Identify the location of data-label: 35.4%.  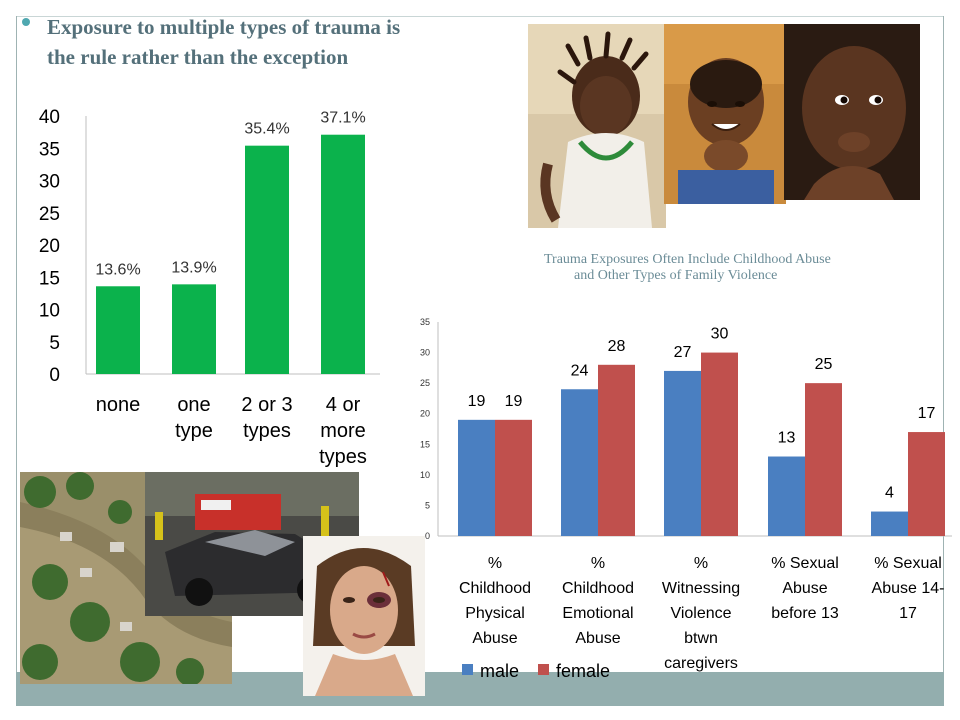
(266, 129).